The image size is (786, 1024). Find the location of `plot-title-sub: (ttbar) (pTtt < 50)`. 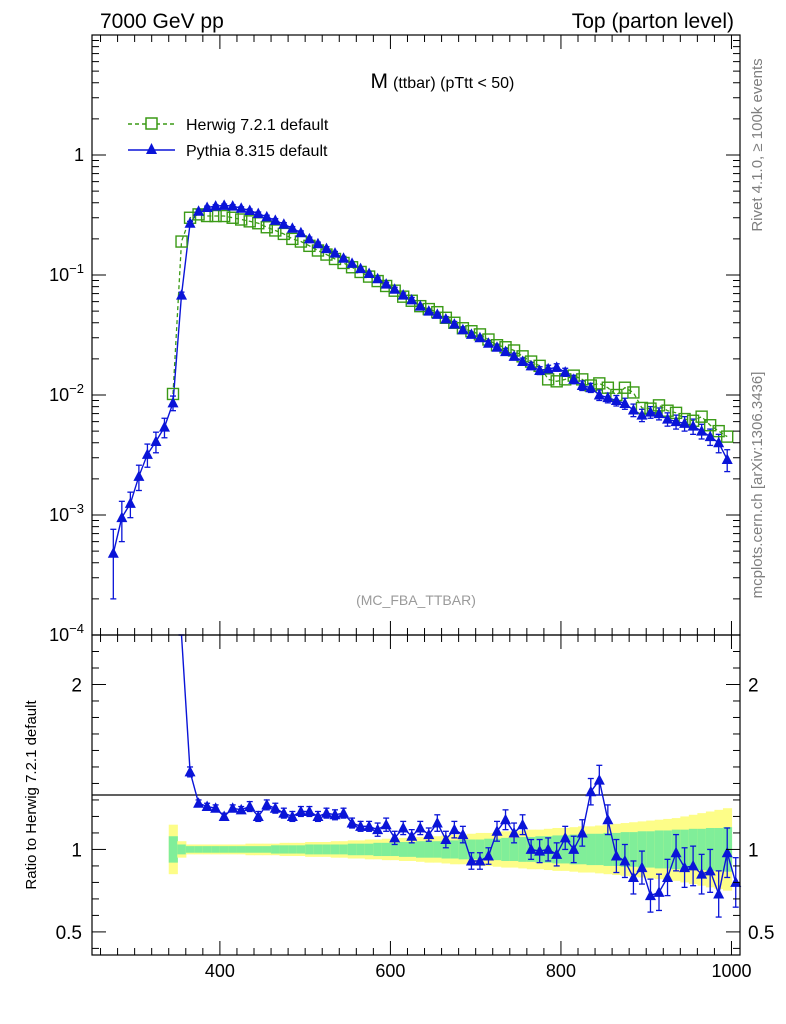

plot-title-sub: (ttbar) (pTtt < 50) is located at coordinates (453, 83).